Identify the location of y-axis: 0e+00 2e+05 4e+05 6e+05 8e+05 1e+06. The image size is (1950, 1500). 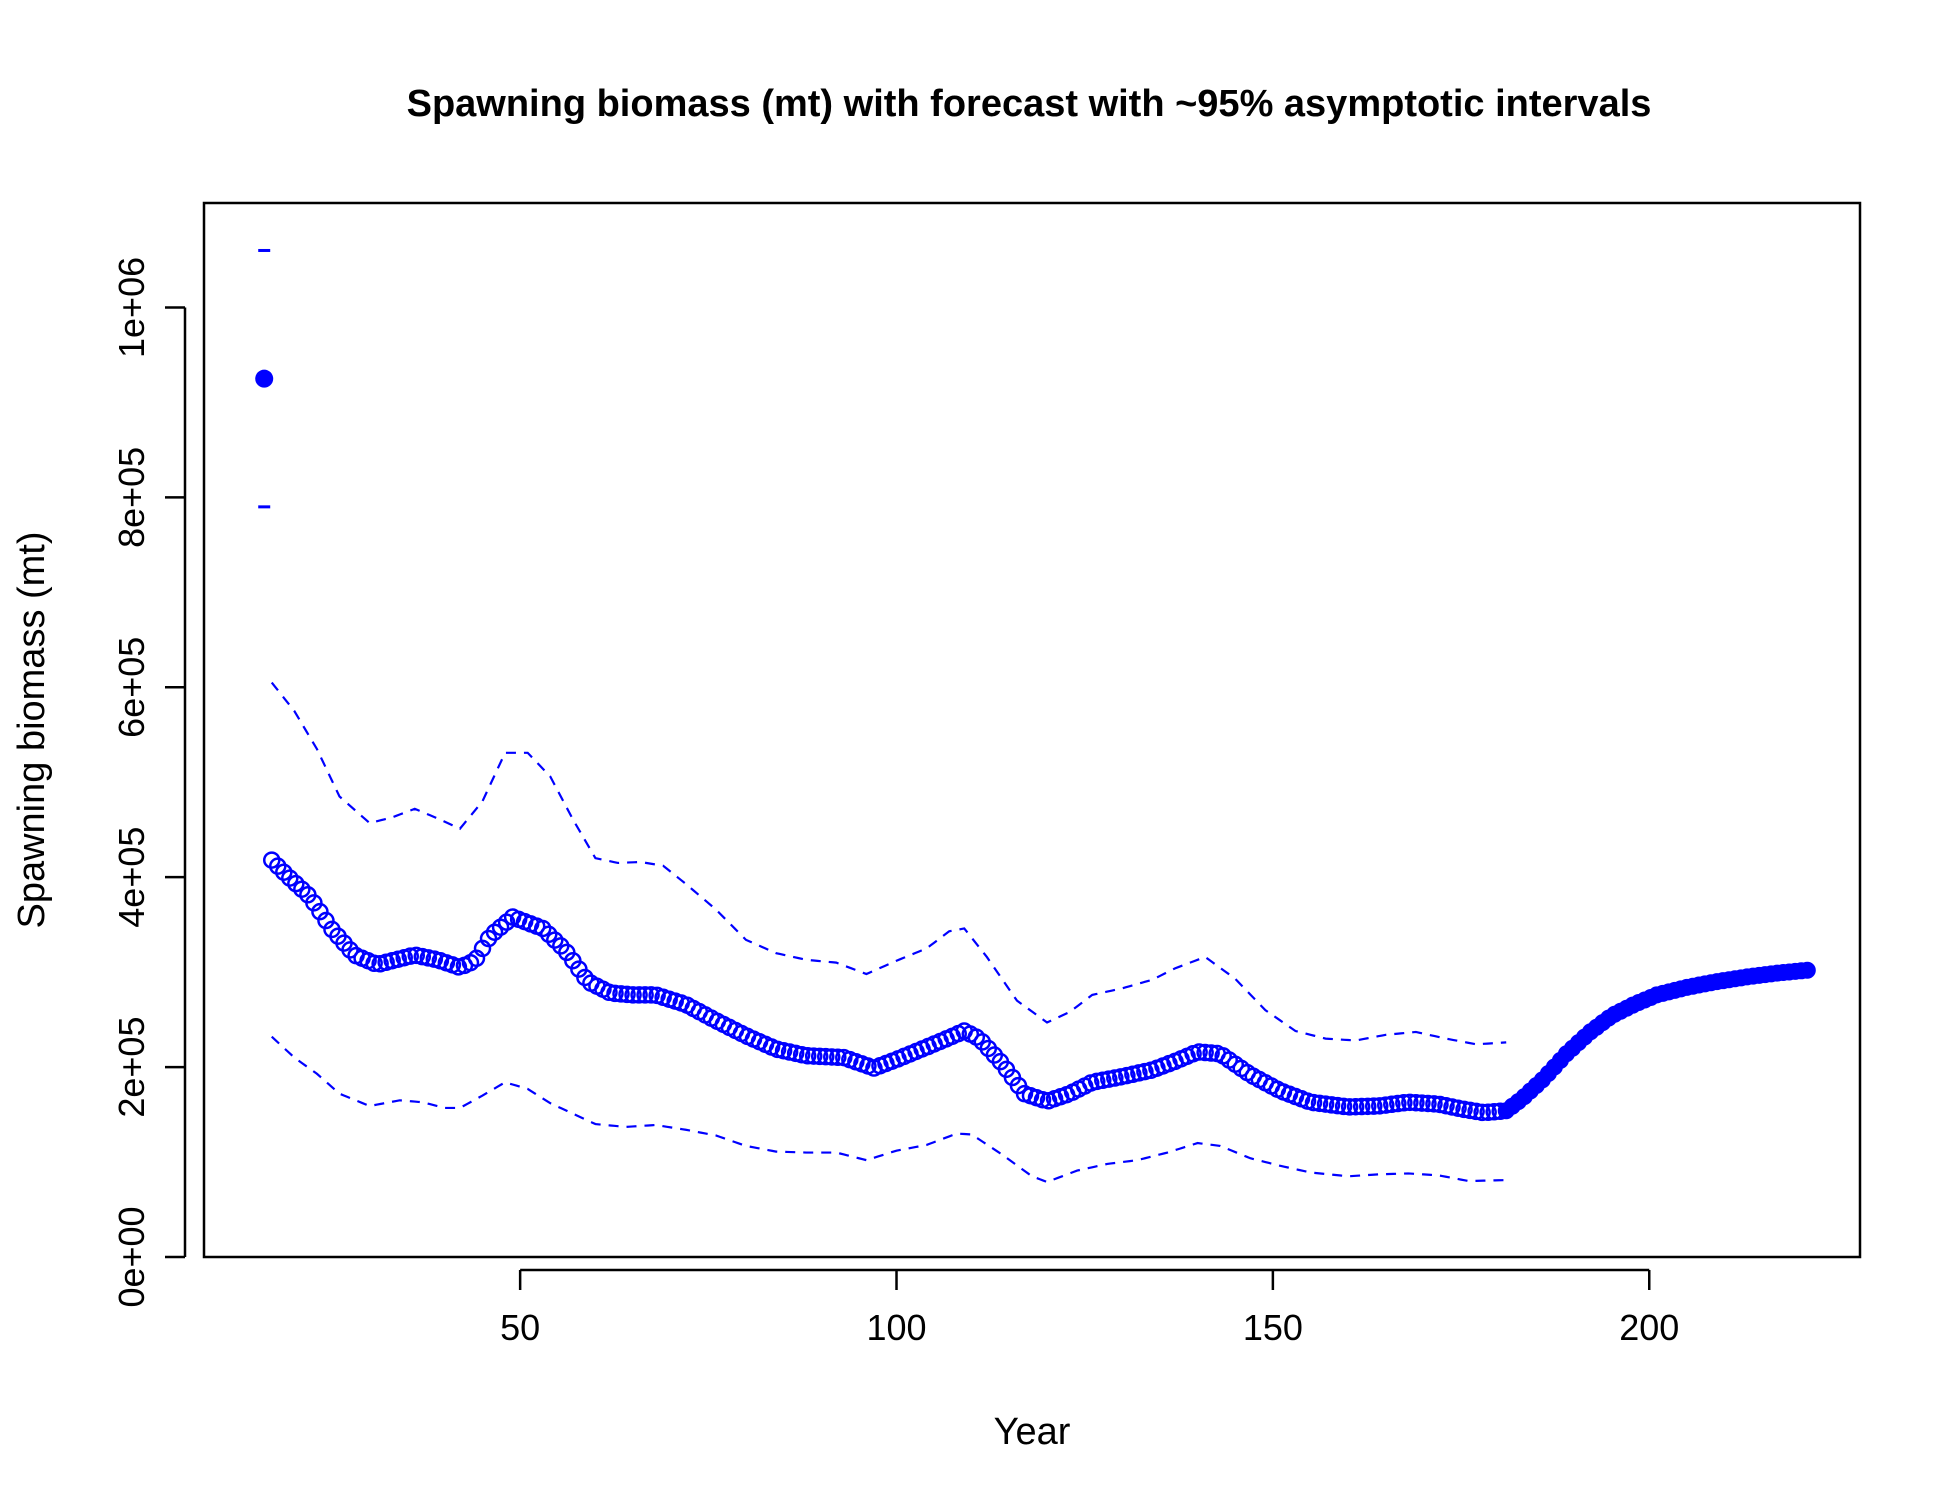
(149, 782).